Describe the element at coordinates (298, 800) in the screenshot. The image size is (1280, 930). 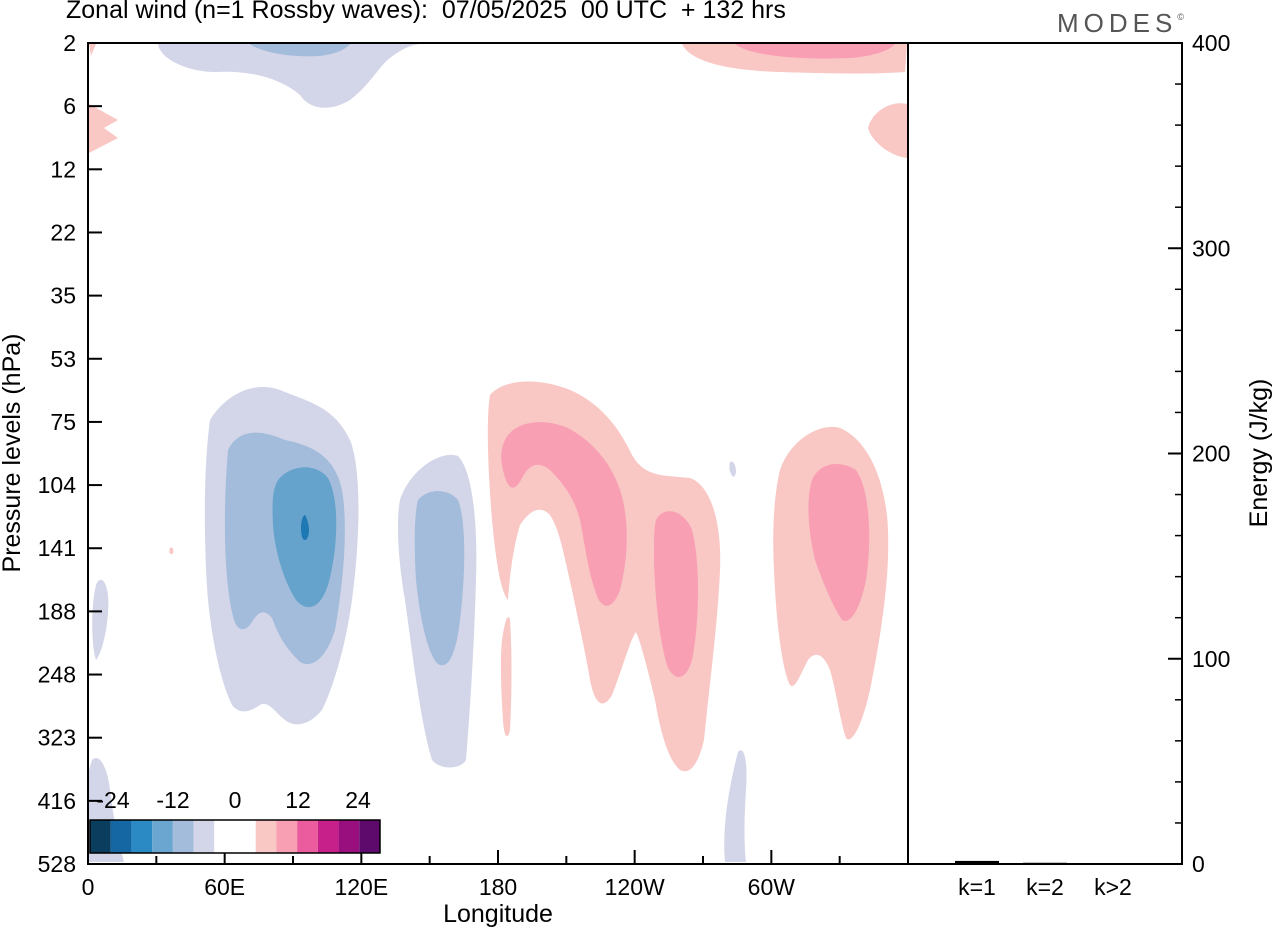
I see `colorbar-label: 12` at that location.